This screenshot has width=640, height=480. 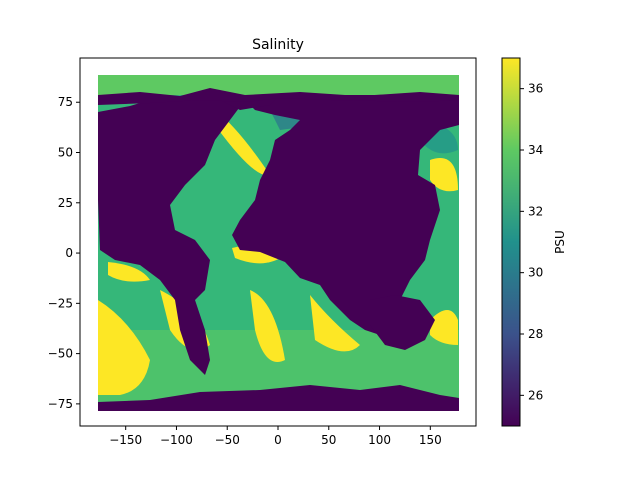 I want to click on colorbar-label: PSU, so click(x=560, y=242).